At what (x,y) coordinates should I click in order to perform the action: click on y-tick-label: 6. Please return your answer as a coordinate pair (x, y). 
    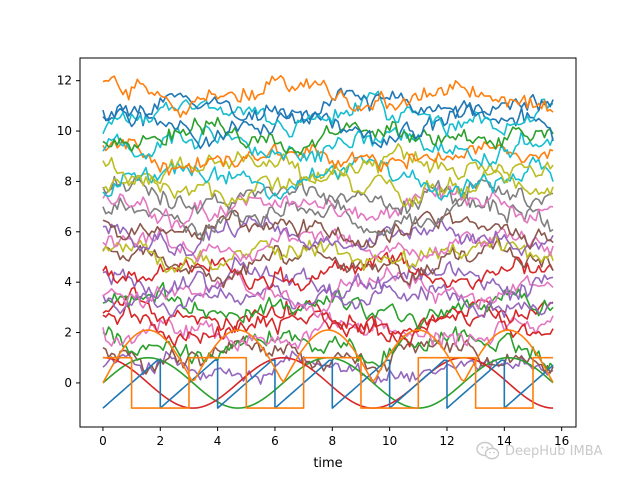
    Looking at the image, I should click on (68, 232).